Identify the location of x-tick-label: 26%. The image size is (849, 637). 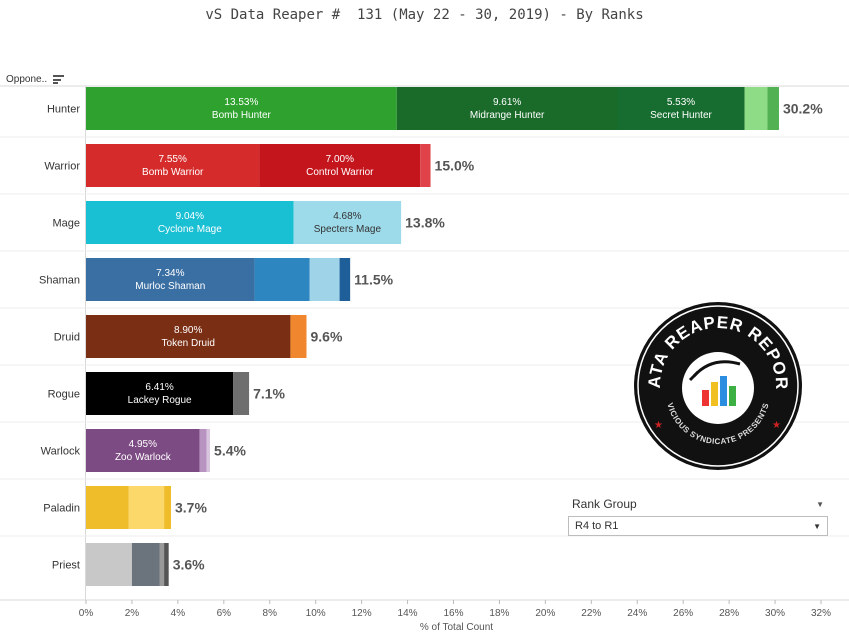
(683, 613).